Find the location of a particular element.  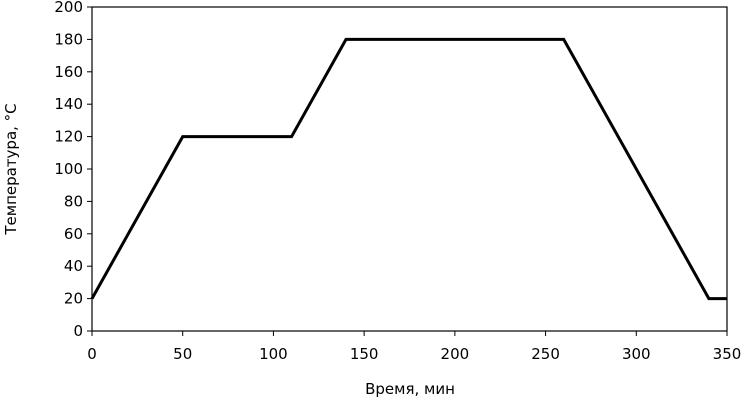

y-tick-label: 0 is located at coordinates (78, 331).